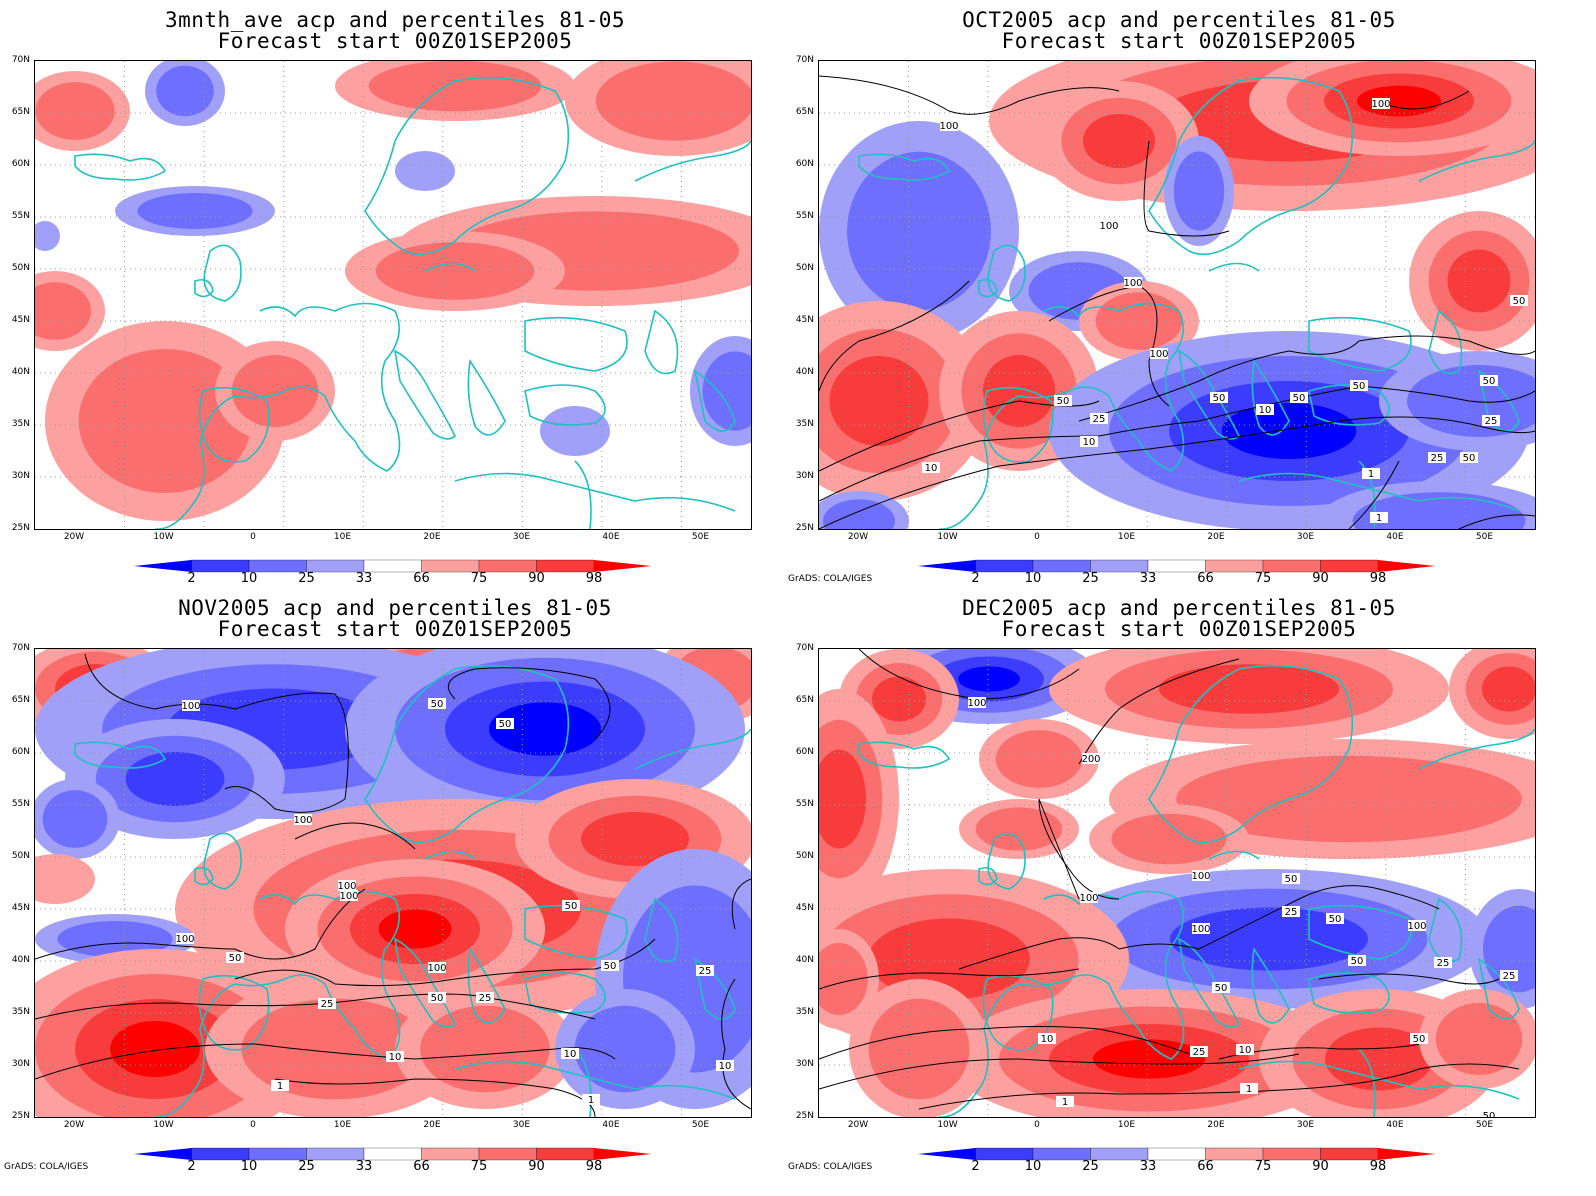 This screenshot has width=1596, height=1196. What do you see at coordinates (804, 476) in the screenshot?
I see `lat-label: 30N` at bounding box center [804, 476].